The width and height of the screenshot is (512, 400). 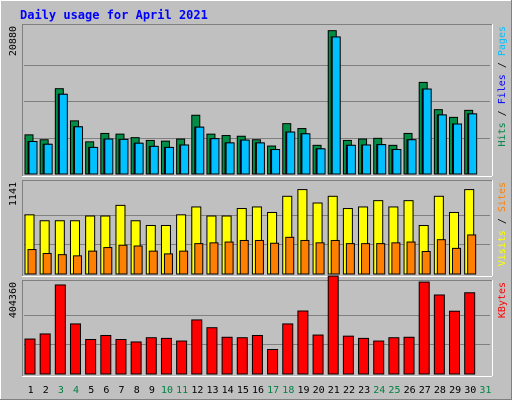 I want to click on x-tick-label-4: 4, so click(x=76, y=390).